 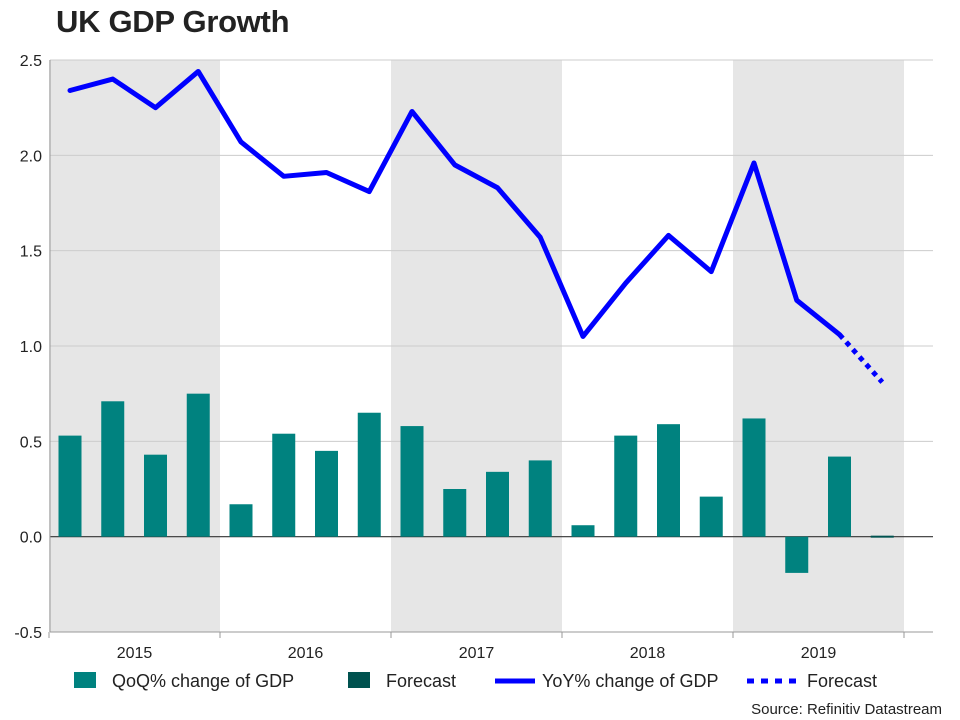 I want to click on x-tick-label: 2019, so click(x=819, y=653).